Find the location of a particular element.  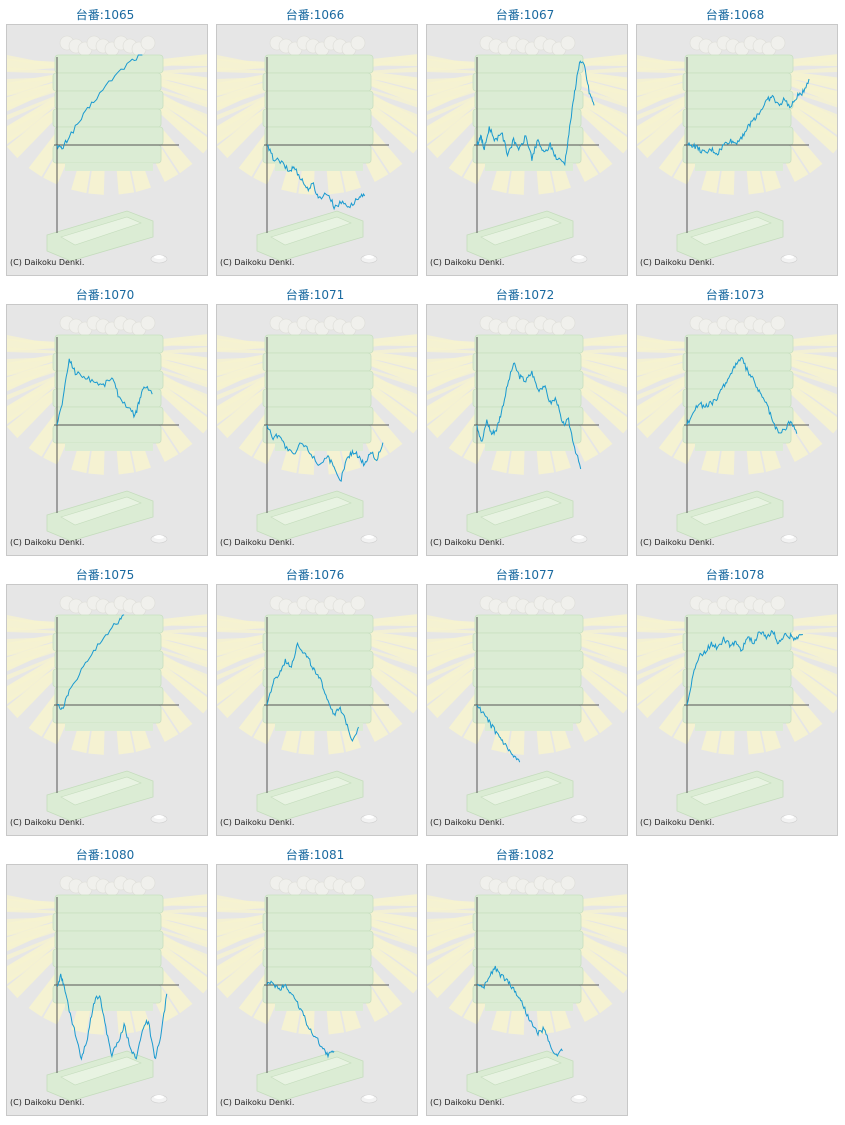

machine-chart-cell: 台番:1082 (C) Daikoku Denki. is located at coordinates (525, 980).